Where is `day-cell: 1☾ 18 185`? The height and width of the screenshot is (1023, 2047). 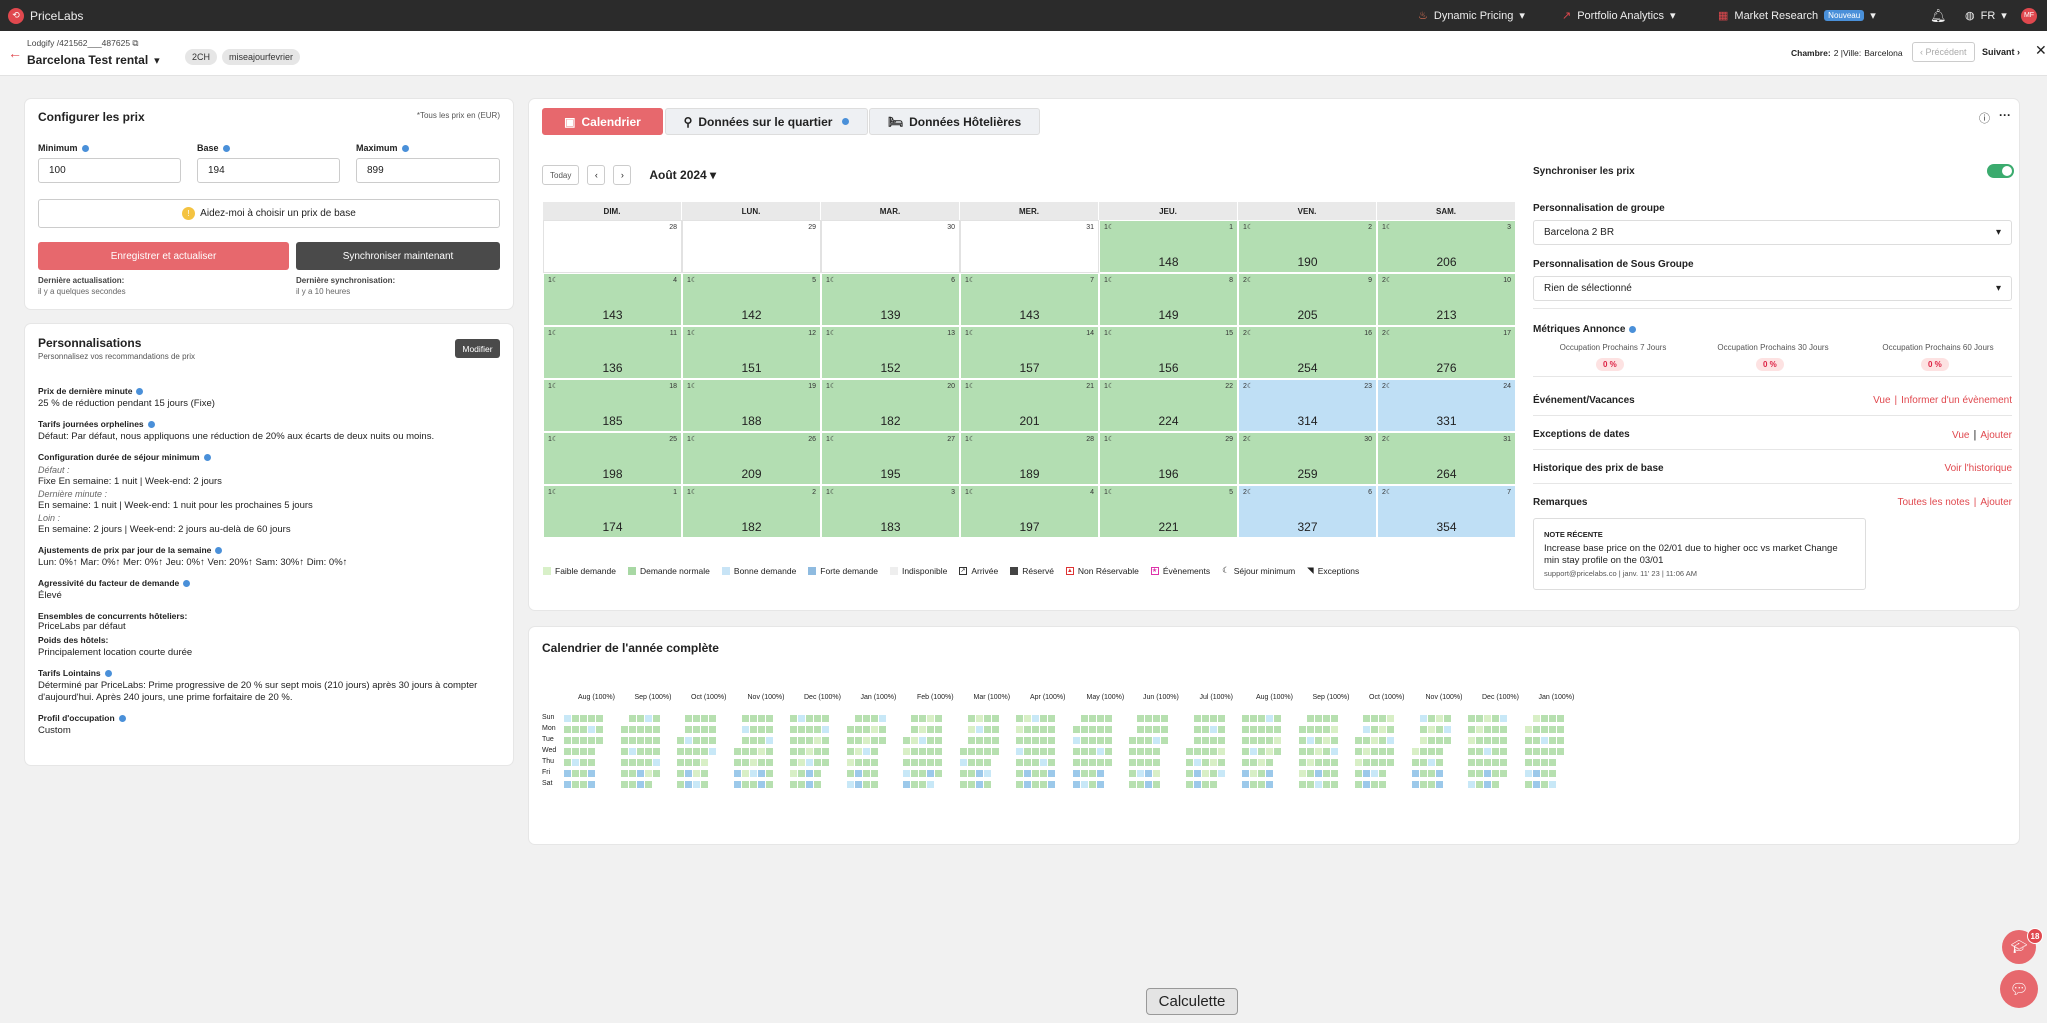 day-cell: 1☾ 18 185 is located at coordinates (612, 405).